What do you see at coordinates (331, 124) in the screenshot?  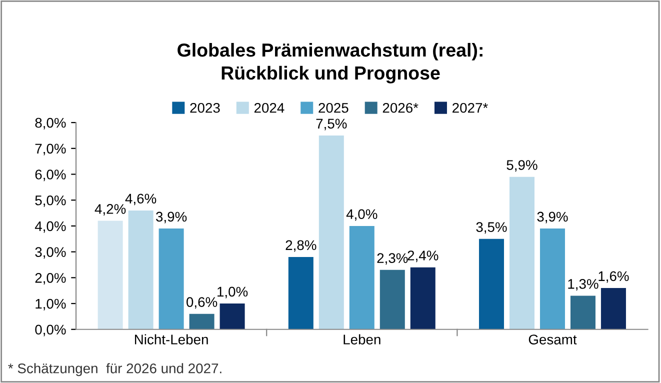 I see `data-label: 7,5%` at bounding box center [331, 124].